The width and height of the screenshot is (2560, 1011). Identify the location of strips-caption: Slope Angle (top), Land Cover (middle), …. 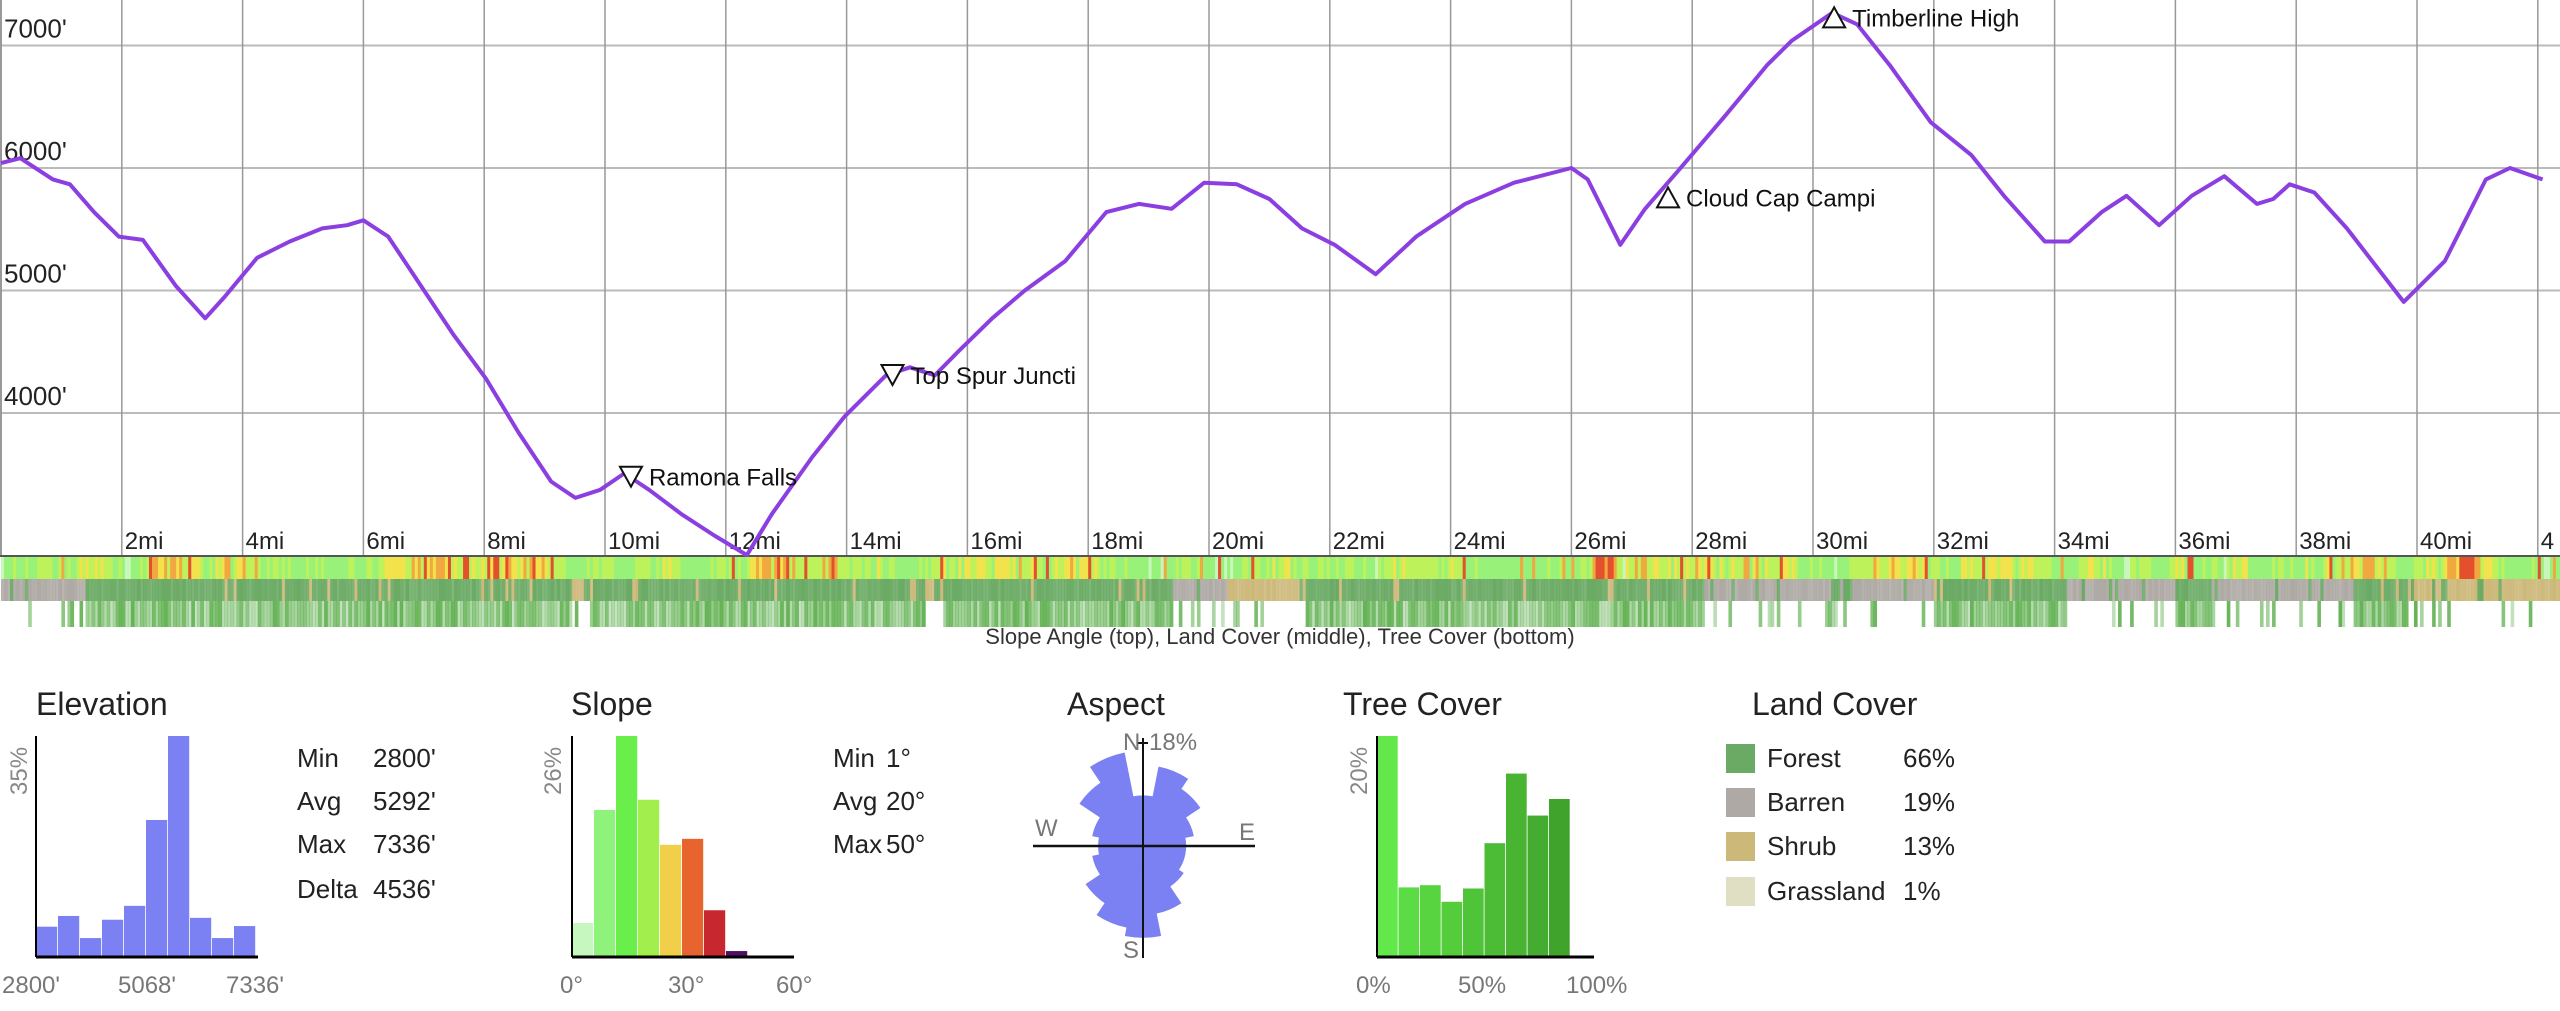
(1280, 636).